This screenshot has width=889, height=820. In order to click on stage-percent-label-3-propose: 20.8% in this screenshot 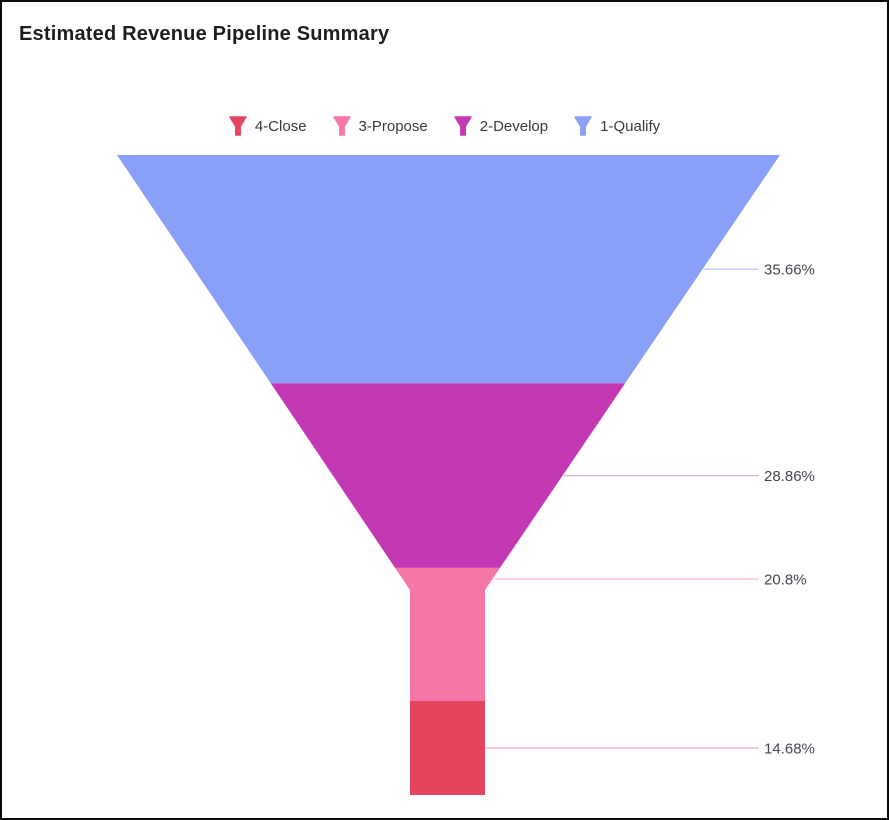, I will do `click(785, 580)`.